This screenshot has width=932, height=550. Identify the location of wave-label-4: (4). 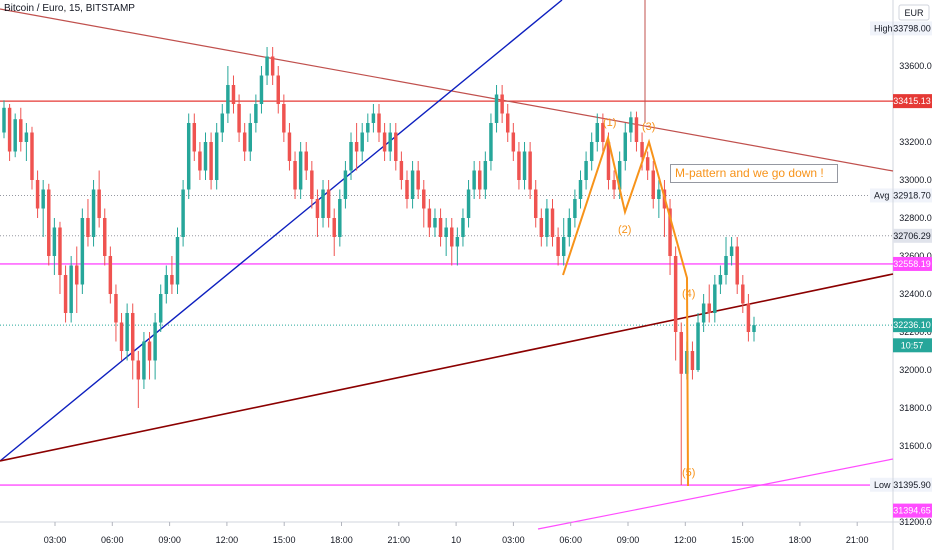
(688, 294).